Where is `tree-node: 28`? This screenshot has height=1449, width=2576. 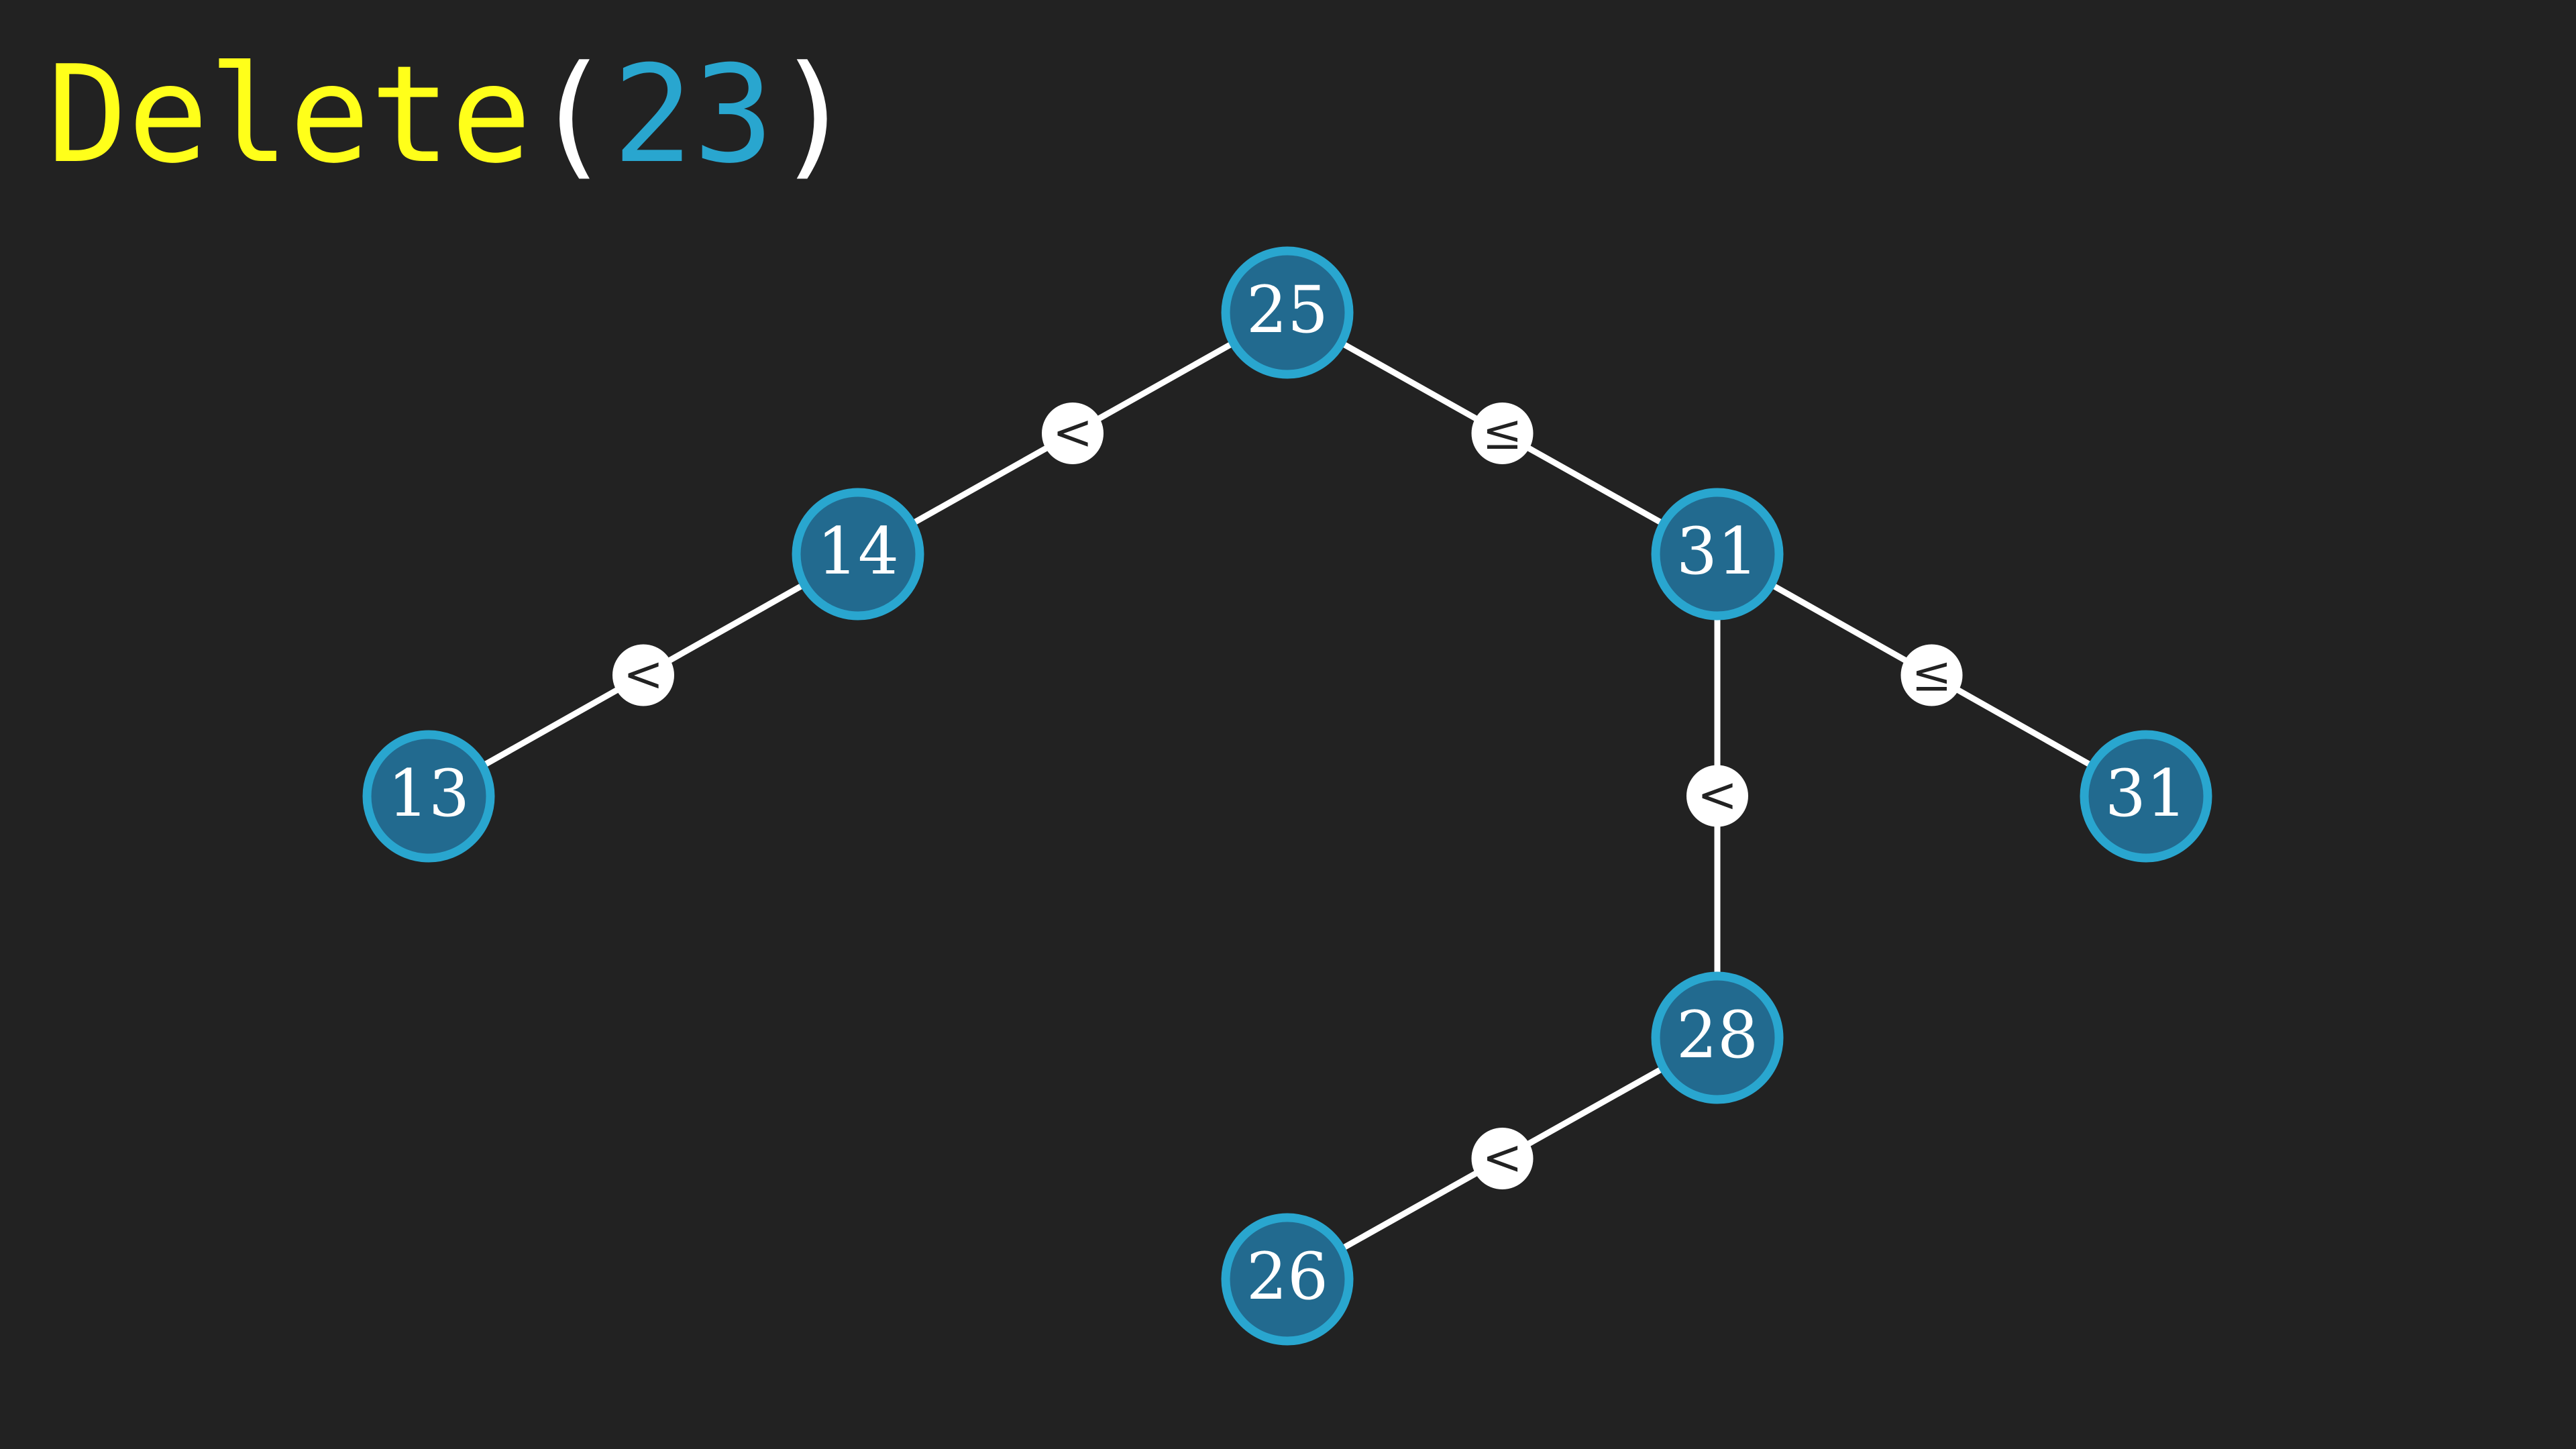
tree-node: 28 is located at coordinates (1717, 1037).